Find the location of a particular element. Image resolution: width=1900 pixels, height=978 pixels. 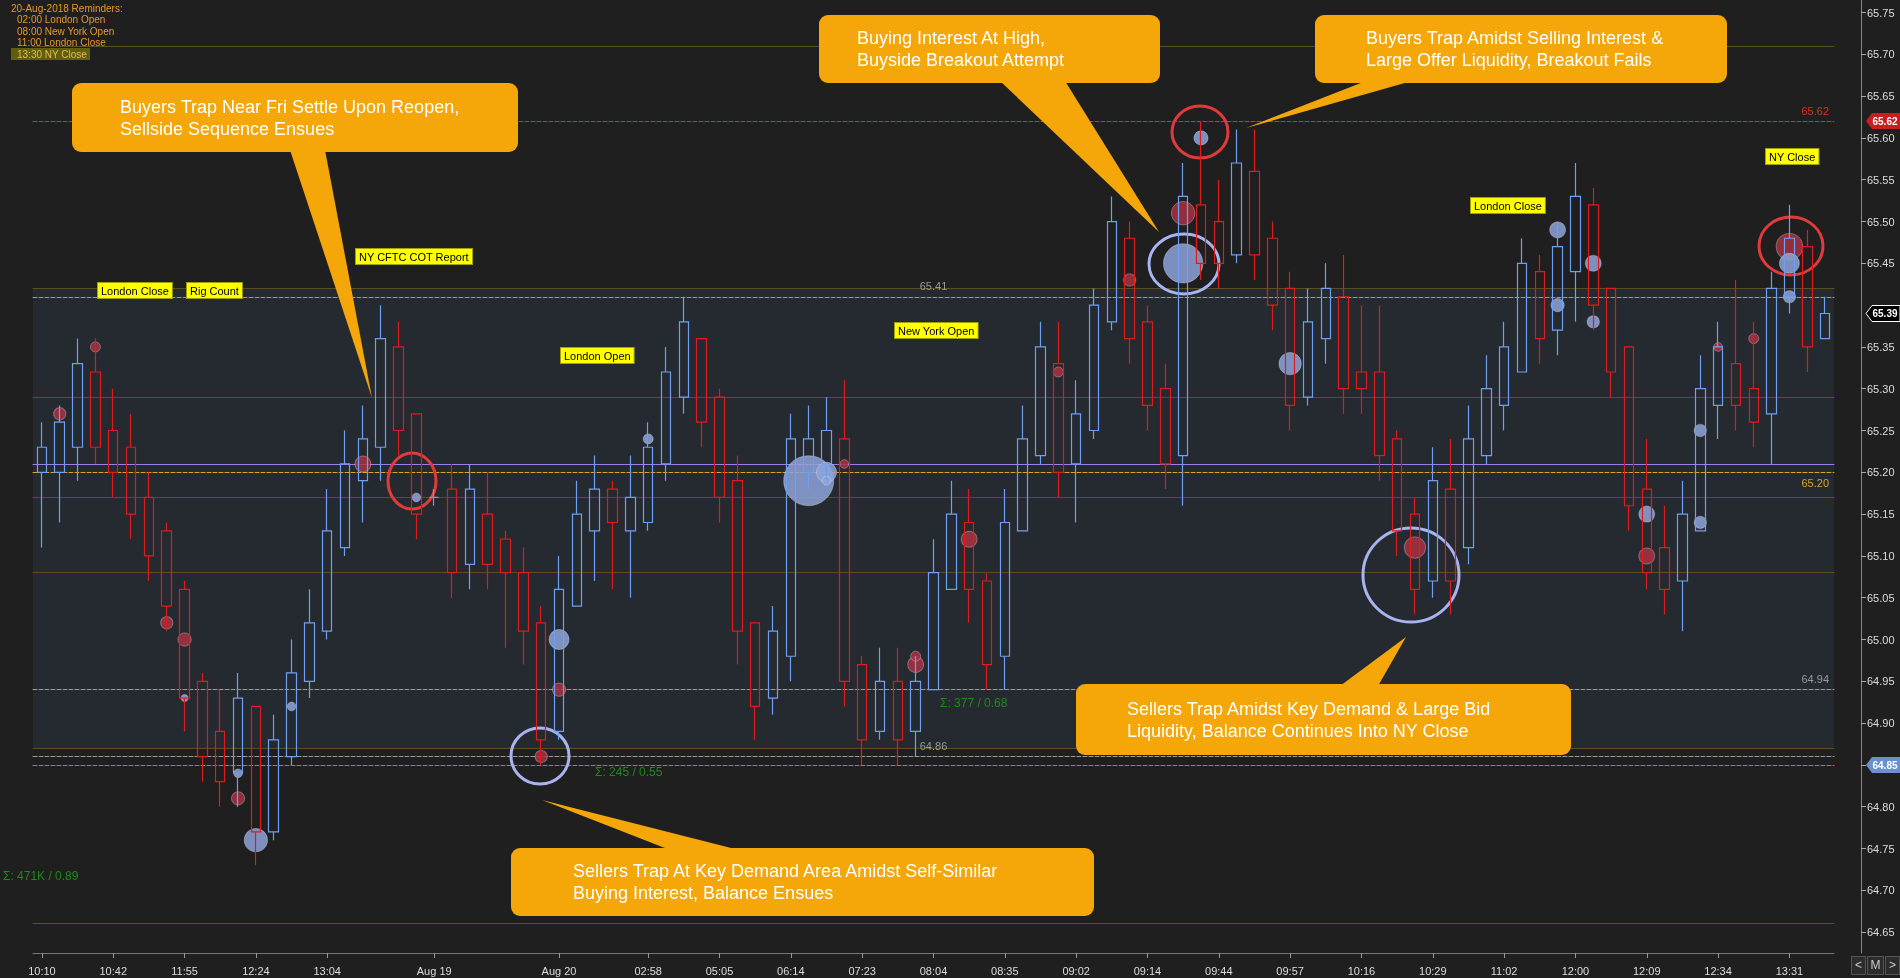

scroll-right-button: > is located at coordinates (1892, 965).